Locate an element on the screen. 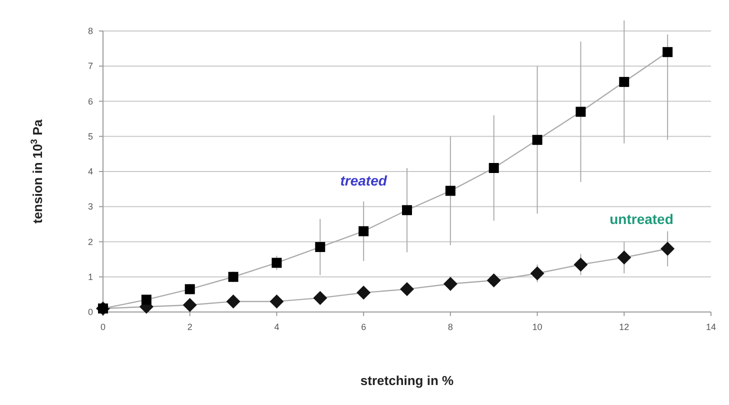 The height and width of the screenshot is (405, 729). y-tick-label: 8 is located at coordinates (90, 31).